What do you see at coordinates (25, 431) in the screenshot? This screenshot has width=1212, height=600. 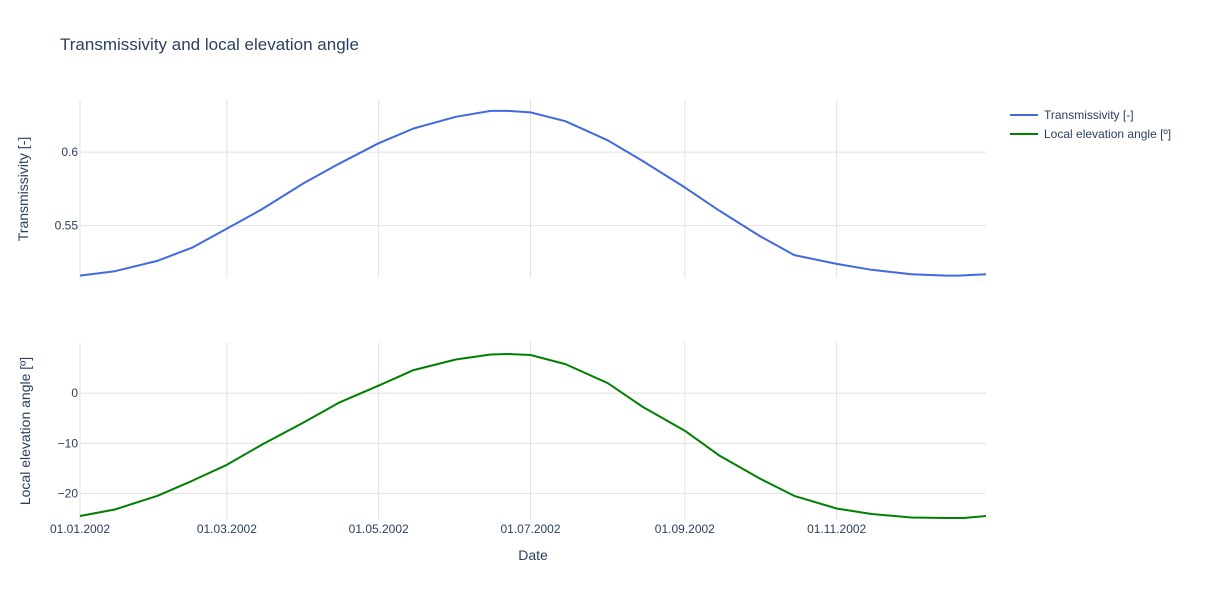 I see `y-axis-title-elevation: Local elevation angle [º]` at bounding box center [25, 431].